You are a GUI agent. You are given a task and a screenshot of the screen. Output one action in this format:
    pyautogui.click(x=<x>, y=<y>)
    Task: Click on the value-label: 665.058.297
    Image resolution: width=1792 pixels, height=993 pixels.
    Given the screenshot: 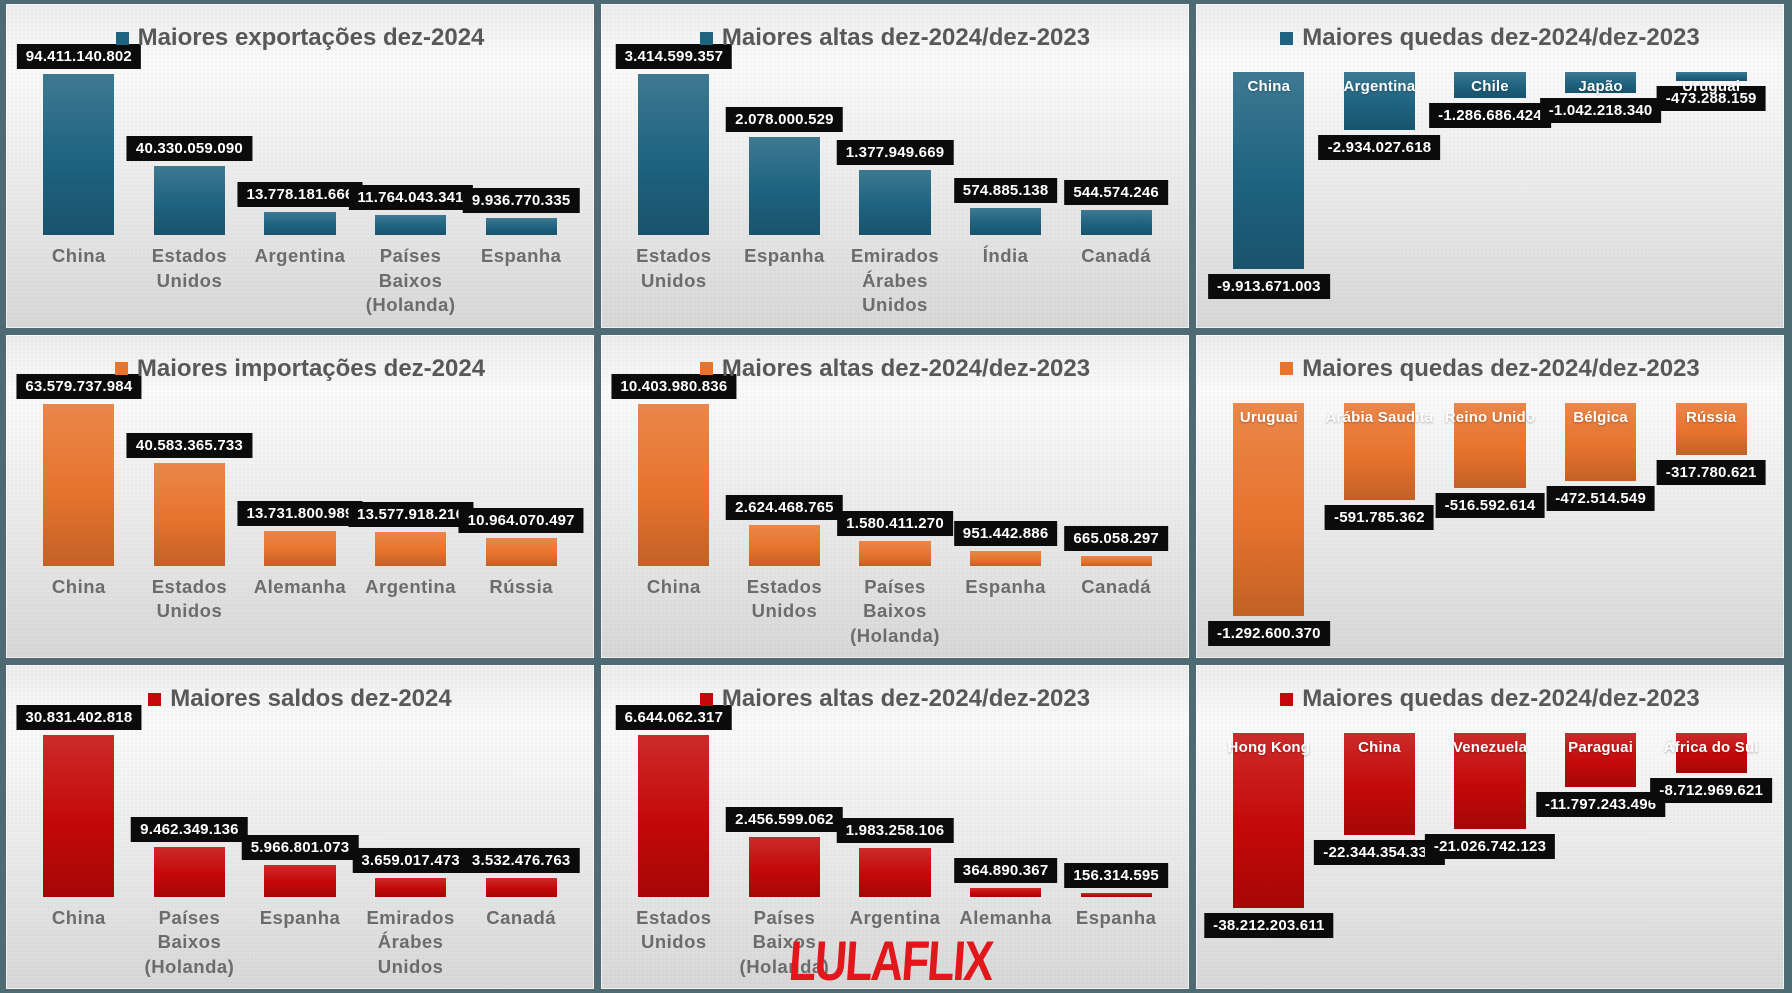 What is the action you would take?
    pyautogui.click(x=1116, y=538)
    